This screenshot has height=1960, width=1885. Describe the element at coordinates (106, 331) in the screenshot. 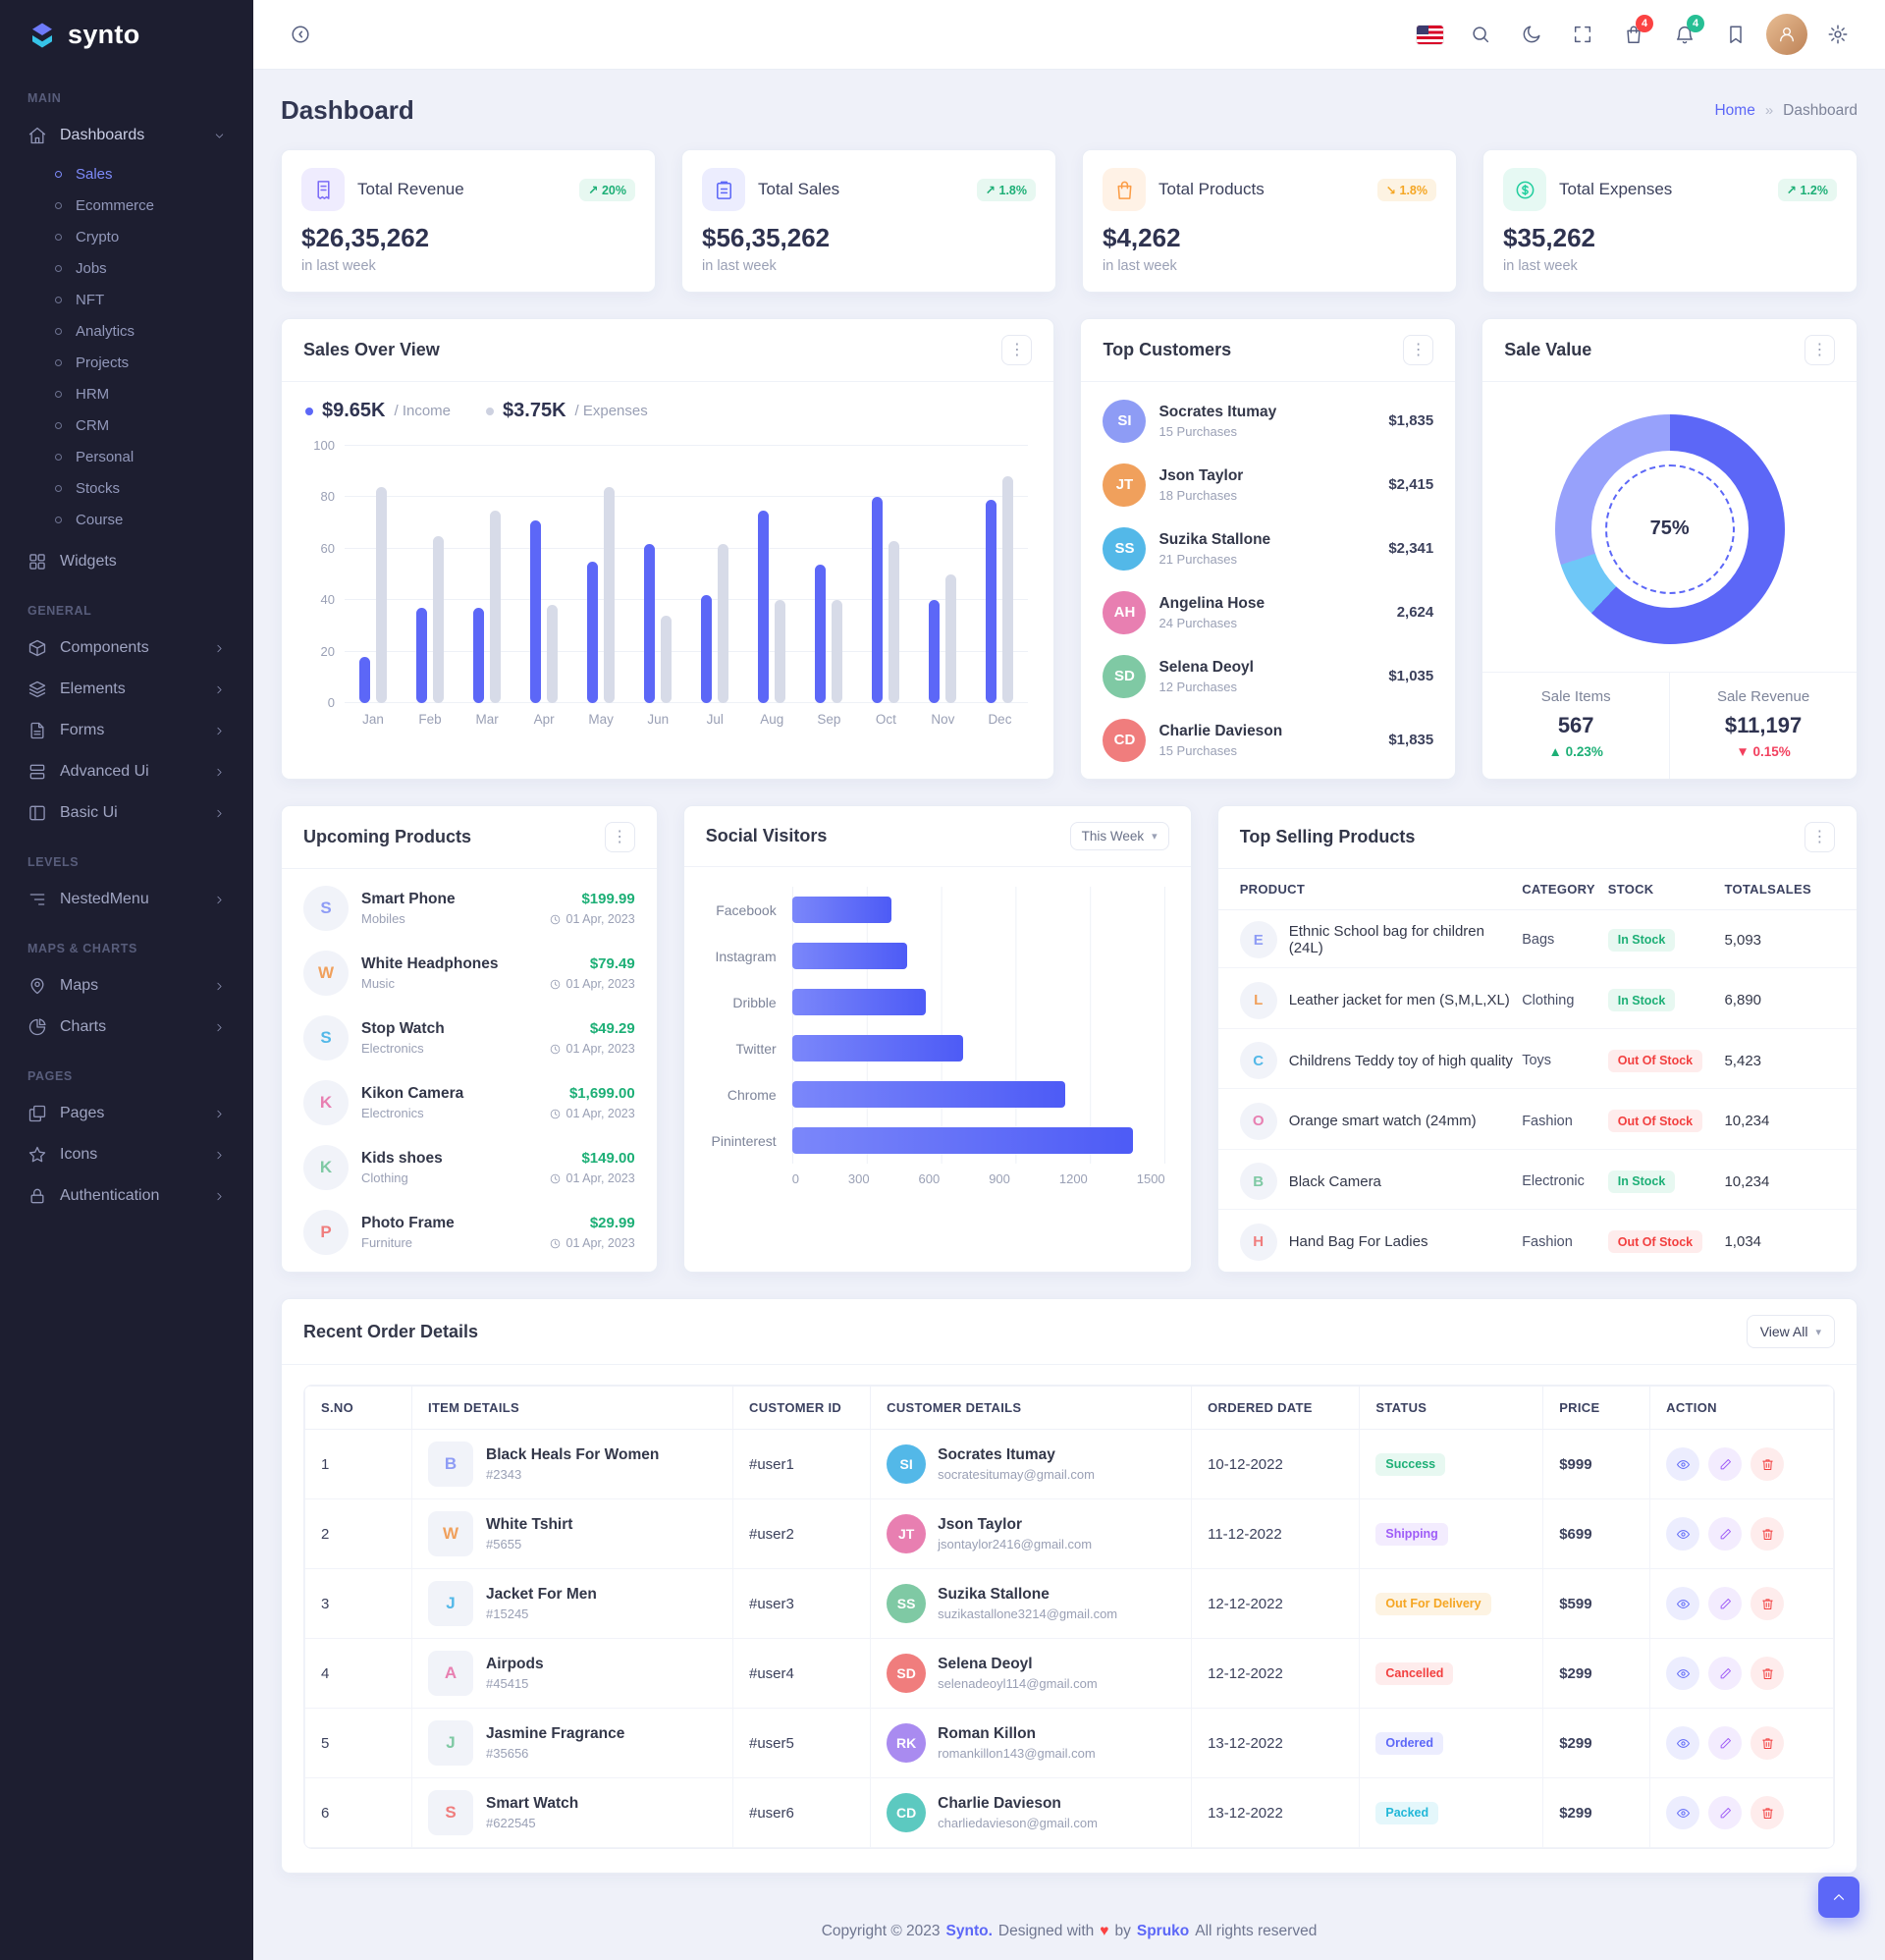

I see `sidebar-subitem-label: Analytics` at that location.